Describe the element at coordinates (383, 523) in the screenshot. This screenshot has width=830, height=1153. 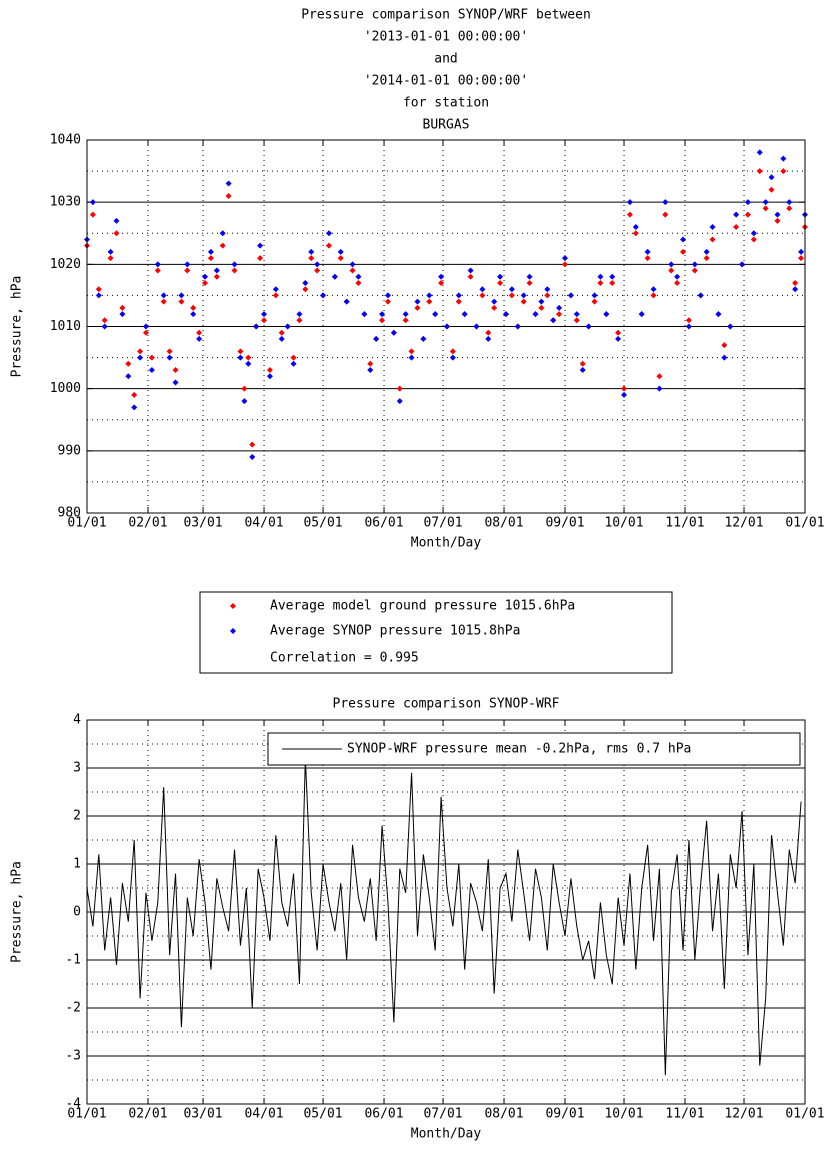
I see `x-tick-label: 06/01` at that location.